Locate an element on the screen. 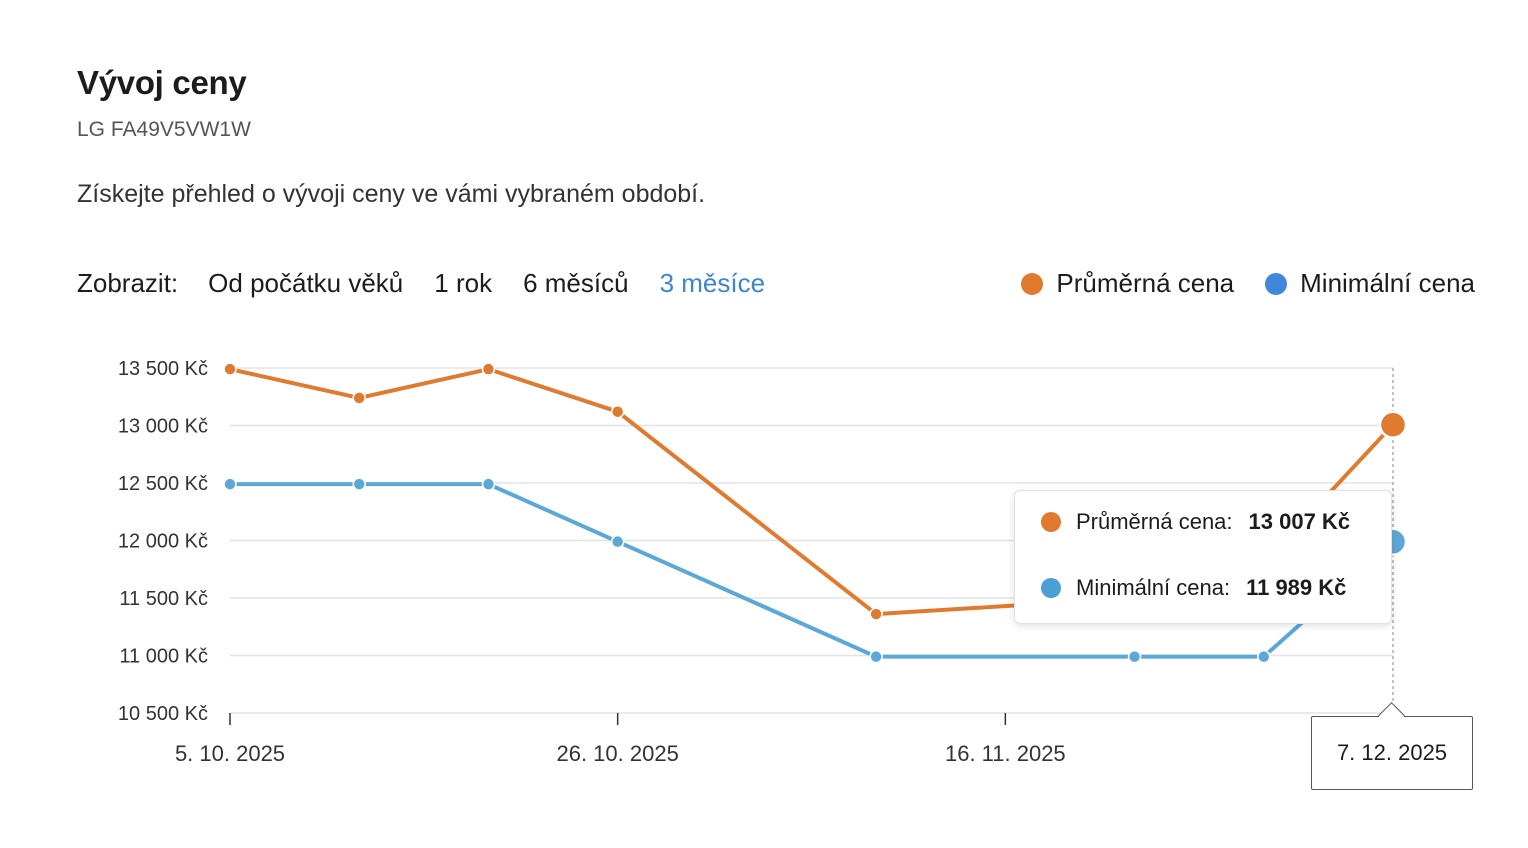 The height and width of the screenshot is (848, 1528). page-title: Vývoj ceny is located at coordinates (162, 82).